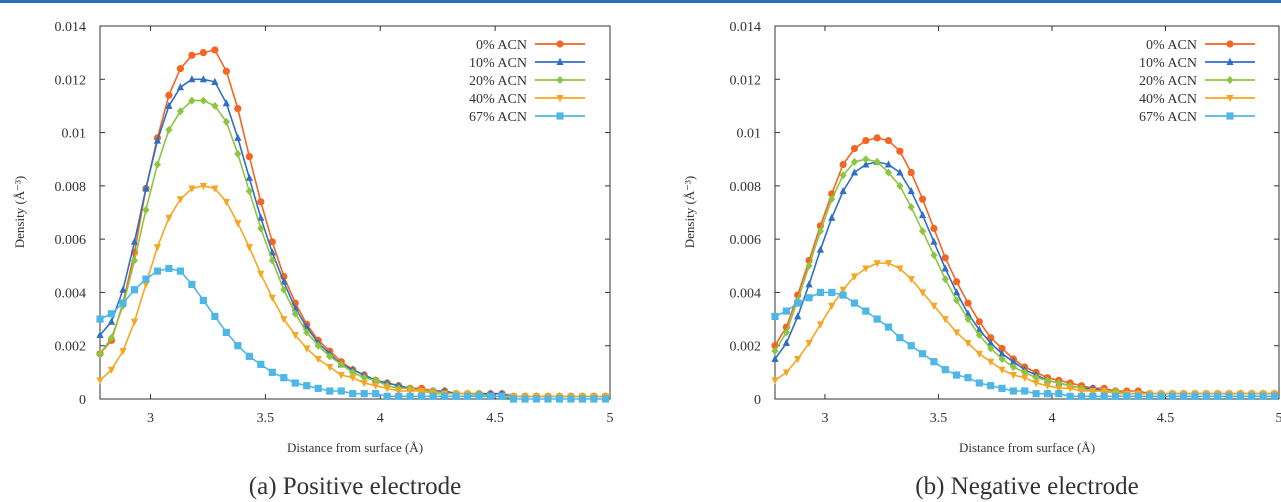  What do you see at coordinates (1027, 447) in the screenshot?
I see `panel-b-x-axis-label: Distance from surface (Å)` at bounding box center [1027, 447].